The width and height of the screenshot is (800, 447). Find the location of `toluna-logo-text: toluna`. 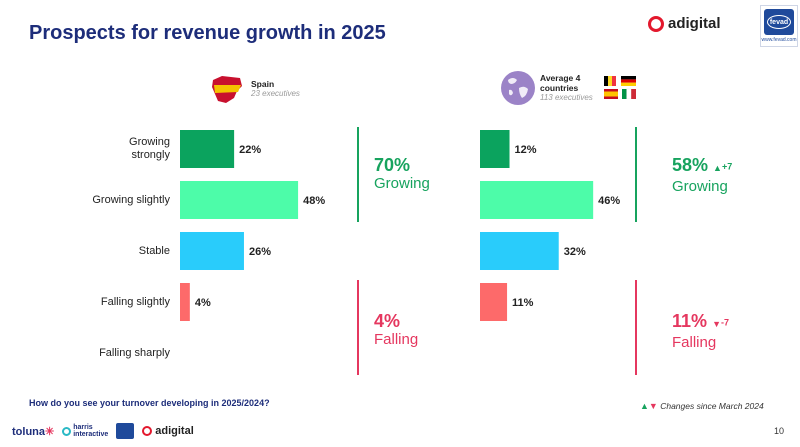

toluna-logo-text: toluna is located at coordinates (28, 431).